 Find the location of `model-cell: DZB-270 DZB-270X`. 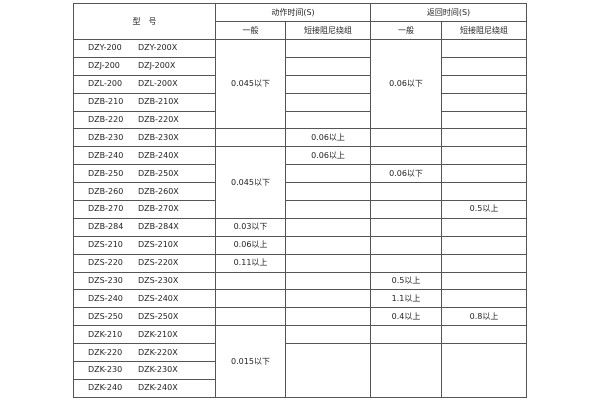

model-cell: DZB-270 DZB-270X is located at coordinates (144, 209).